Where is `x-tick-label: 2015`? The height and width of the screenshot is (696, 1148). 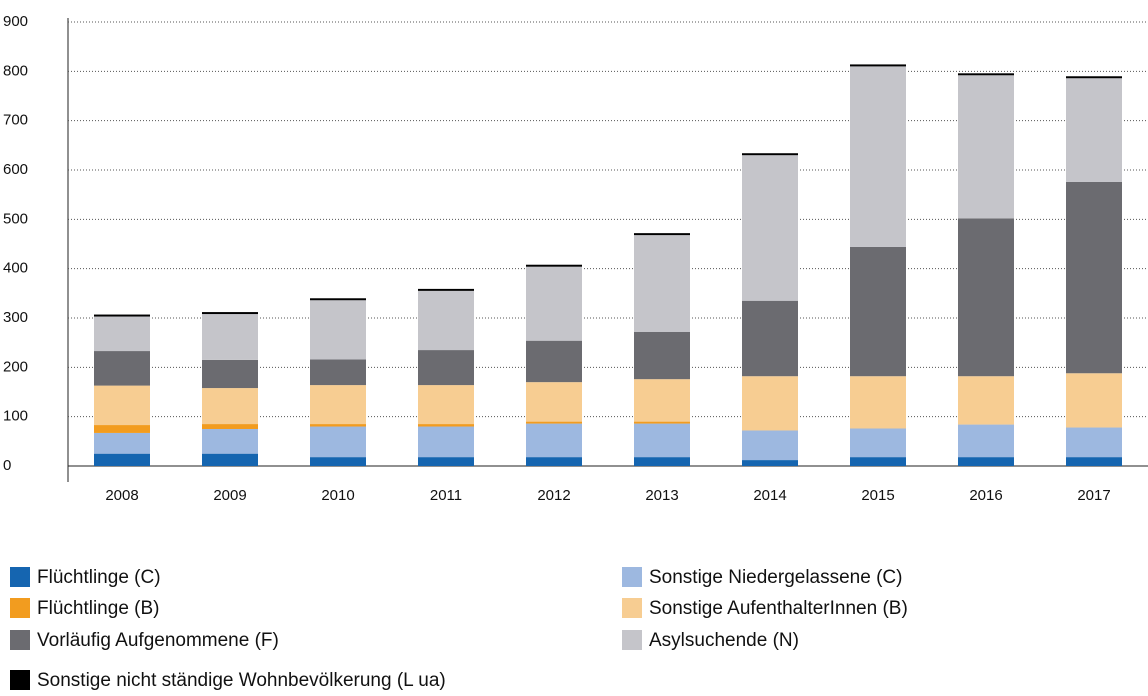 x-tick-label: 2015 is located at coordinates (877, 495).